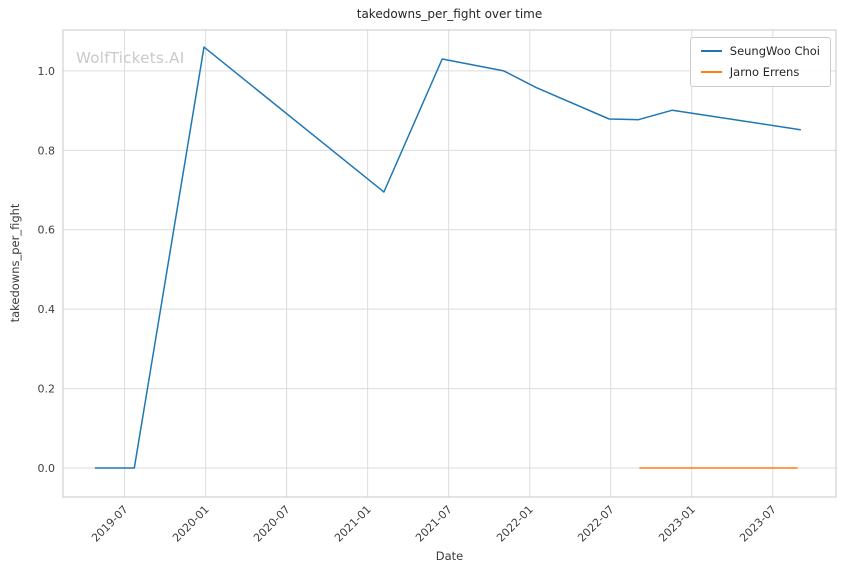 The height and width of the screenshot is (575, 844). What do you see at coordinates (515, 524) in the screenshot?
I see `x-tick-label: 2022-01` at bounding box center [515, 524].